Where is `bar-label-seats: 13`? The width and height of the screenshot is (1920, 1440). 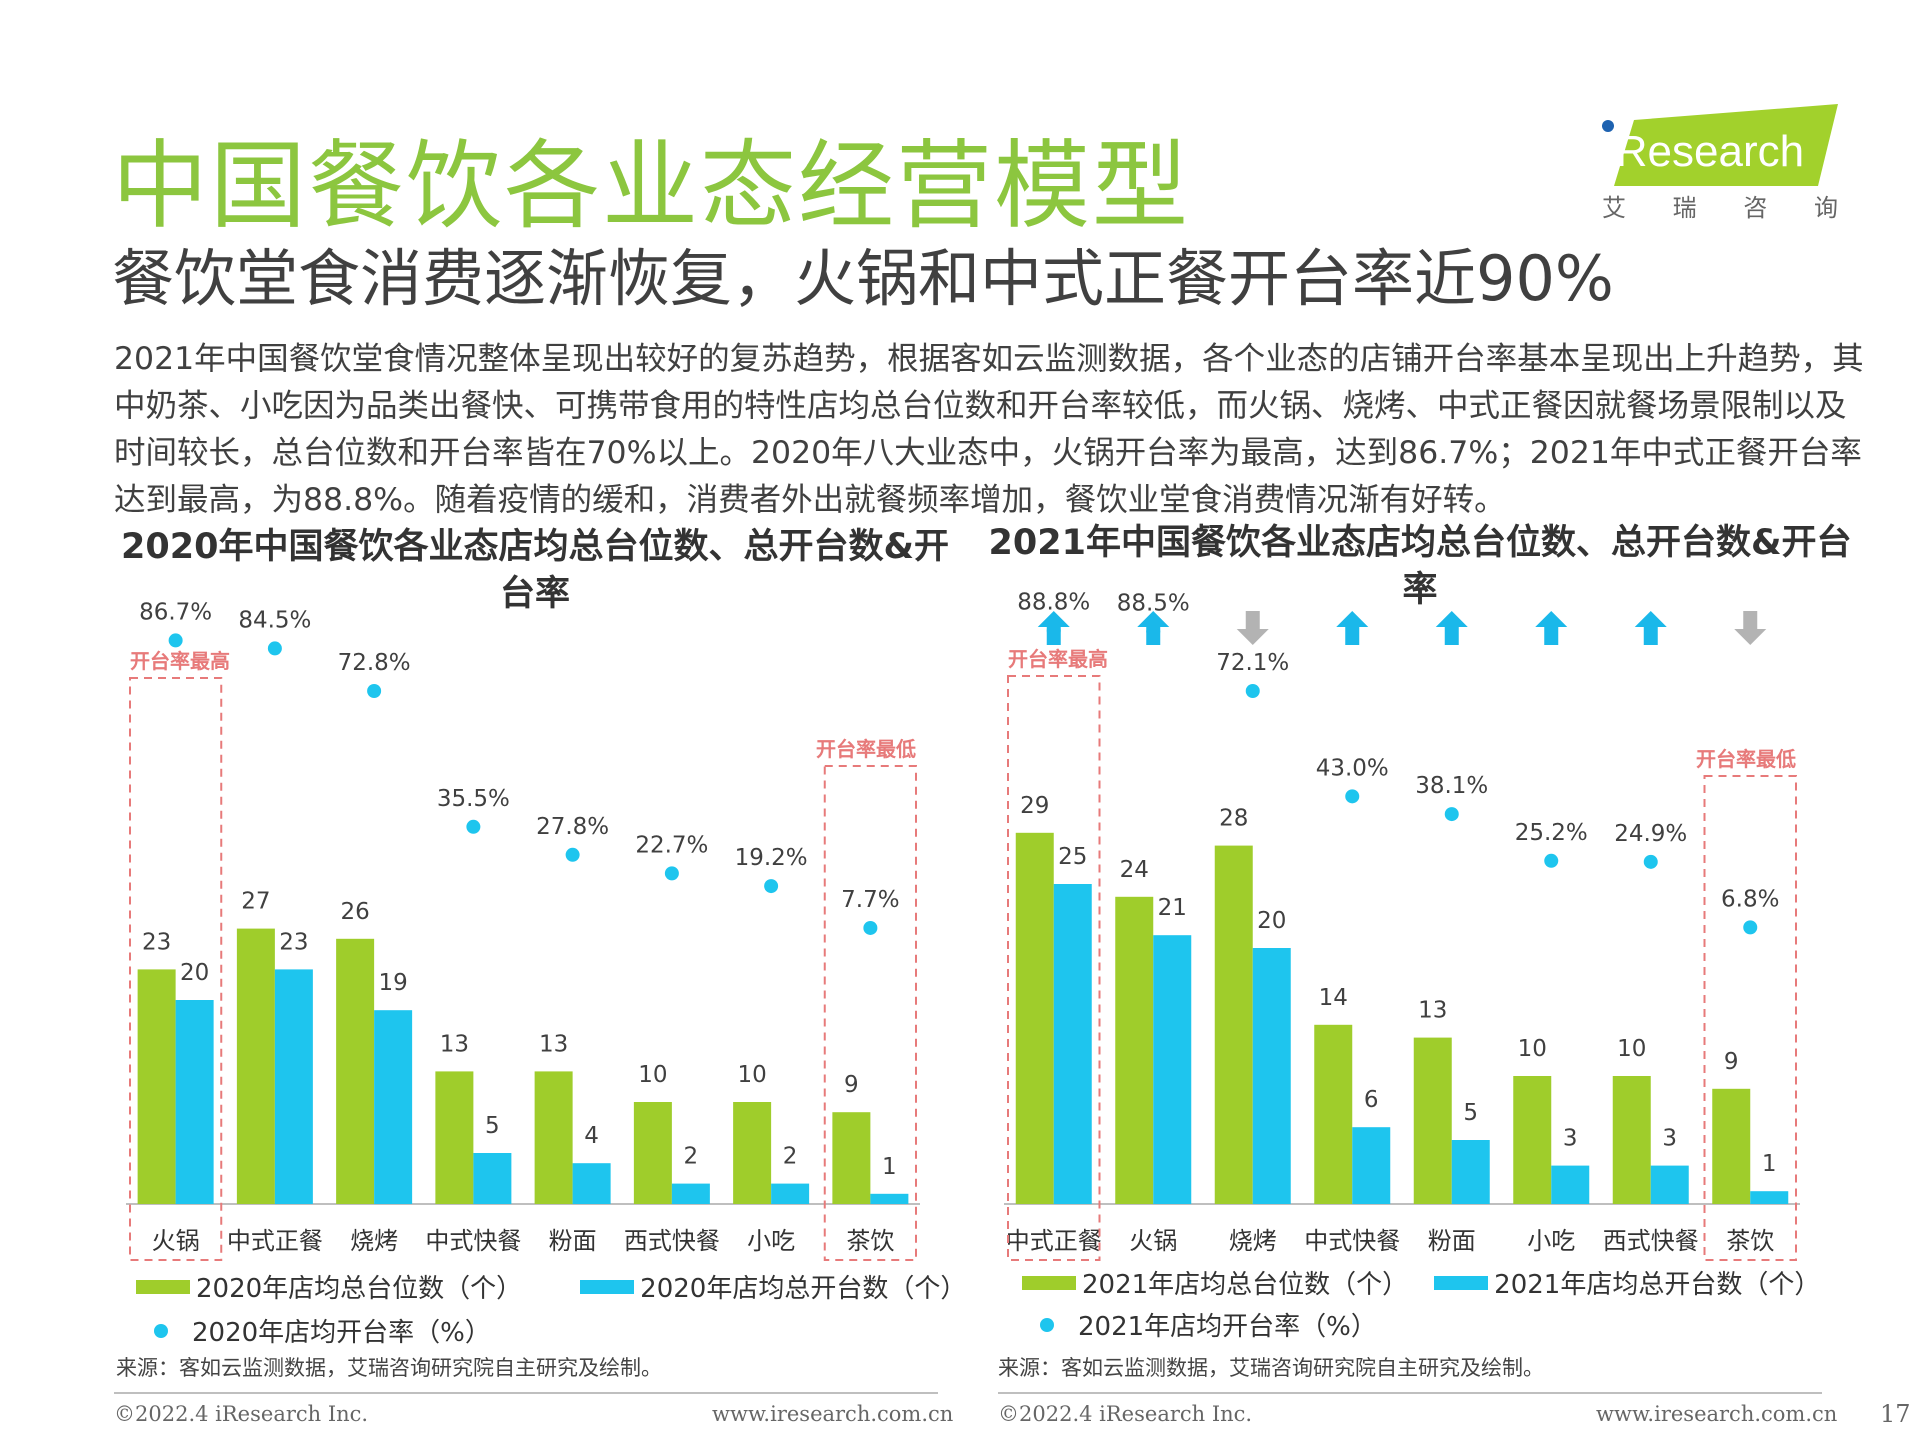 bar-label-seats: 13 is located at coordinates (553, 1044).